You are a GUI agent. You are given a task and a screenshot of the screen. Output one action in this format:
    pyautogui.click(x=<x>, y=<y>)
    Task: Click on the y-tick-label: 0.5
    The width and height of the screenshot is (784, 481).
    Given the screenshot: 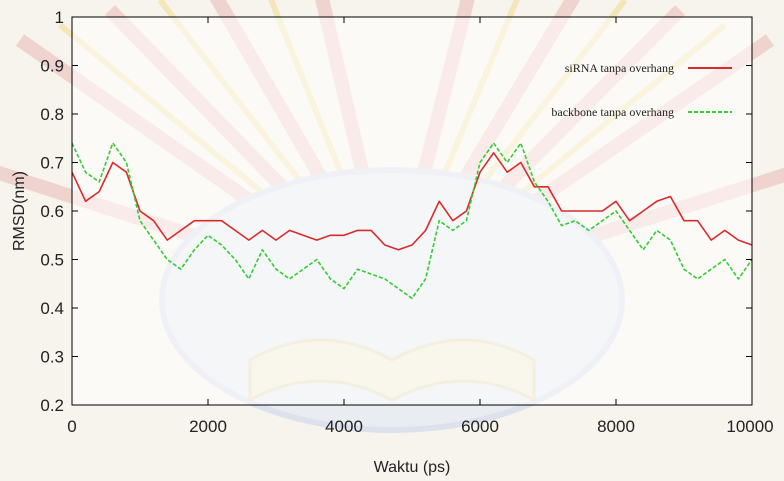 What is the action you would take?
    pyautogui.click(x=52, y=260)
    